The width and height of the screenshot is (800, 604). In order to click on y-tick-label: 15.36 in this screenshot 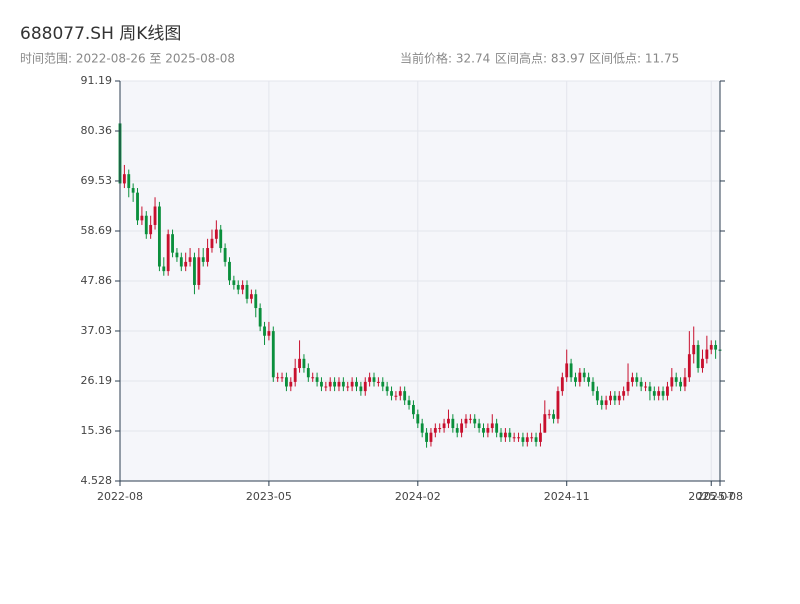, I will do `click(97, 430)`.